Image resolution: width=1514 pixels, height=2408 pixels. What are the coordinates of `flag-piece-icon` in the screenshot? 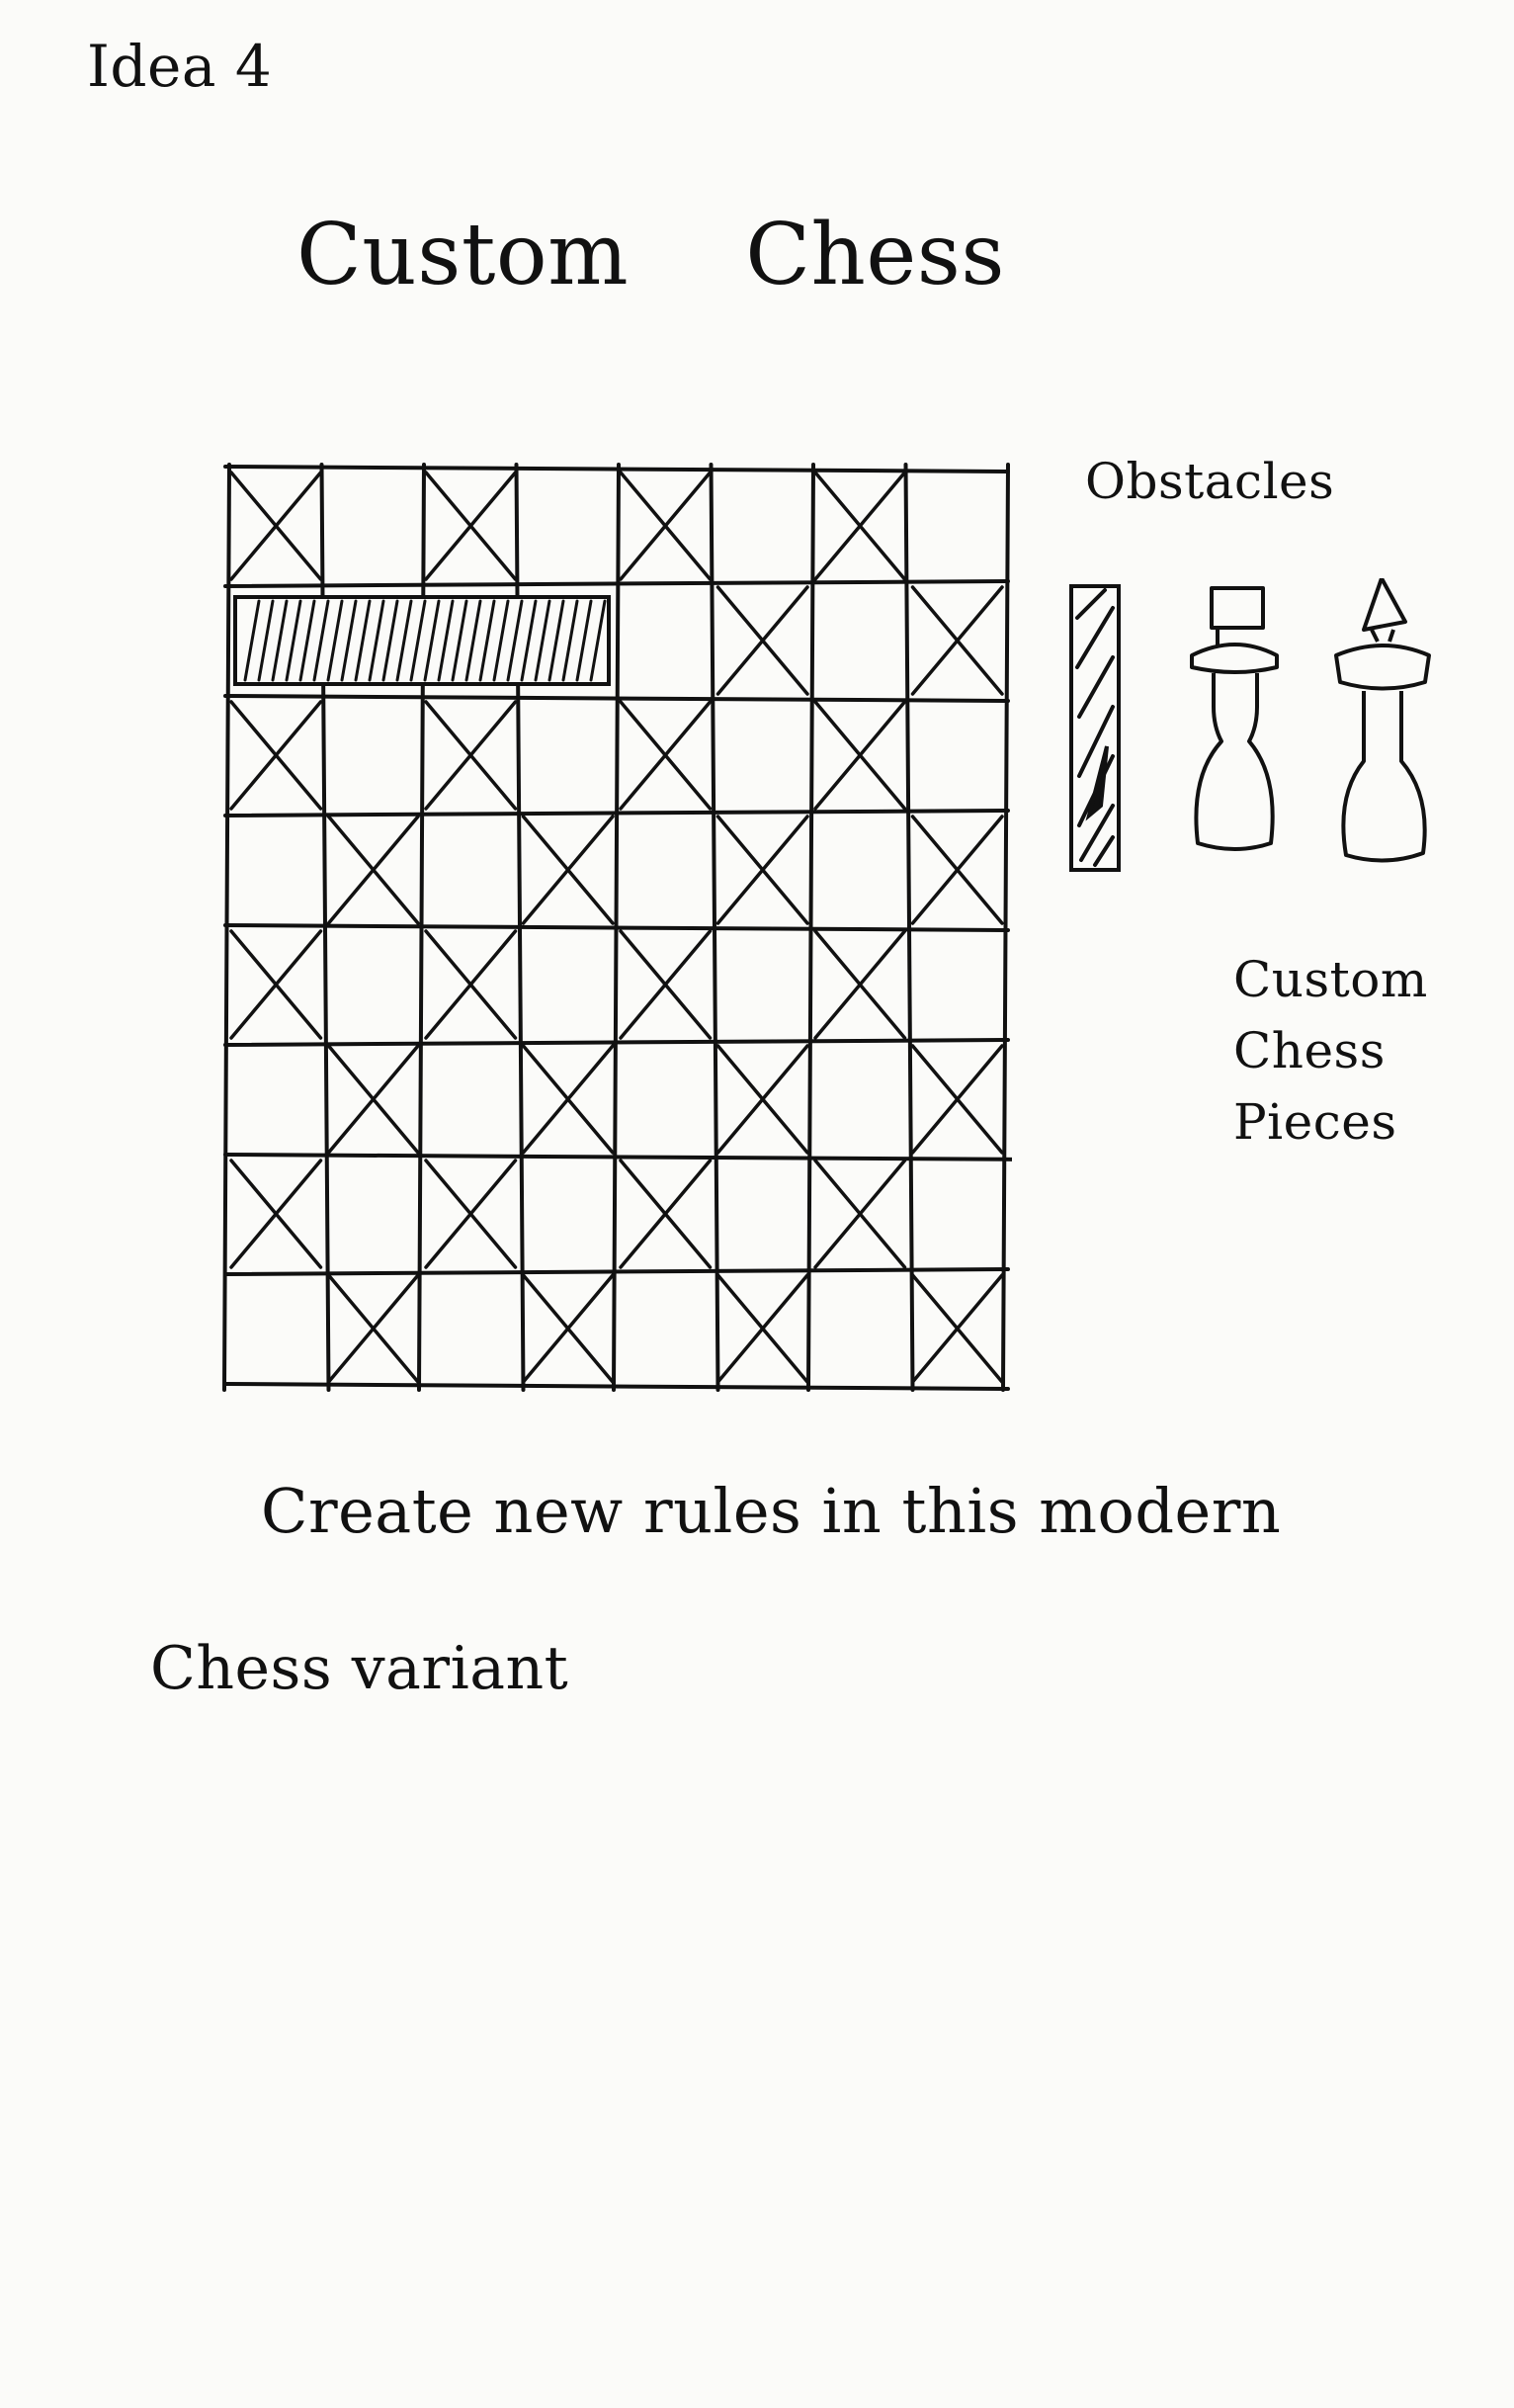 It's located at (1234, 718).